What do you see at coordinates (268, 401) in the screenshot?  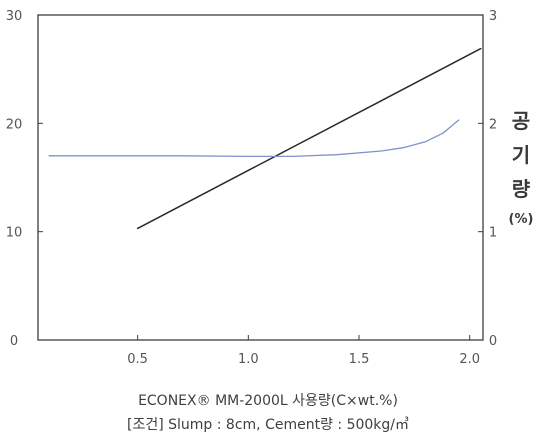 I see `x-axis-title: ECONEX® MM-2000L 사용량(C×wt.%)` at bounding box center [268, 401].